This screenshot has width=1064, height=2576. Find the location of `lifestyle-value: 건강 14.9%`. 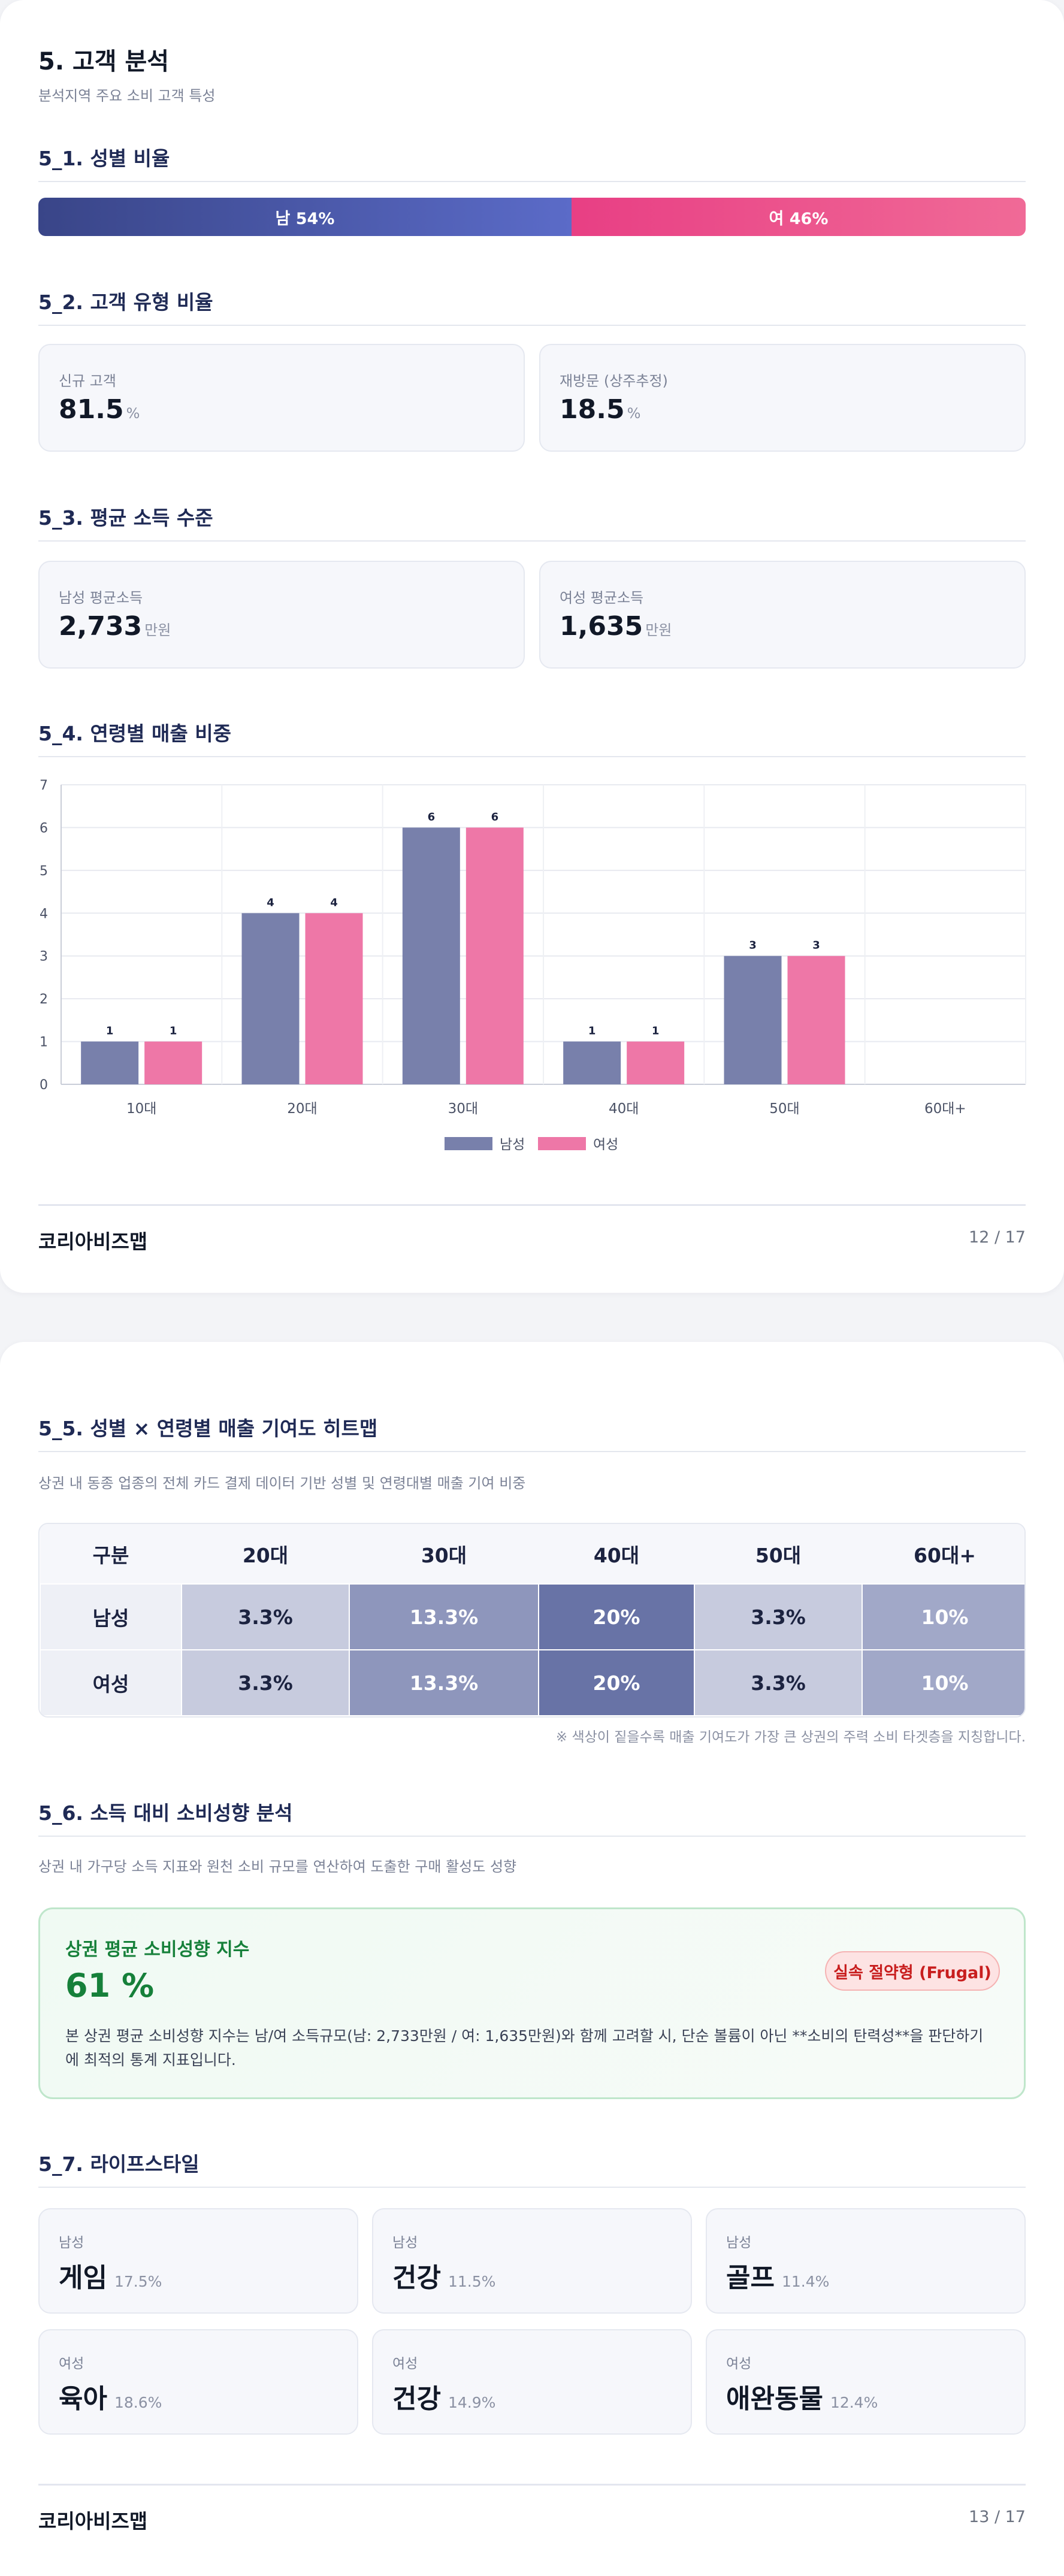

lifestyle-value: 건강 14.9% is located at coordinates (443, 2396).